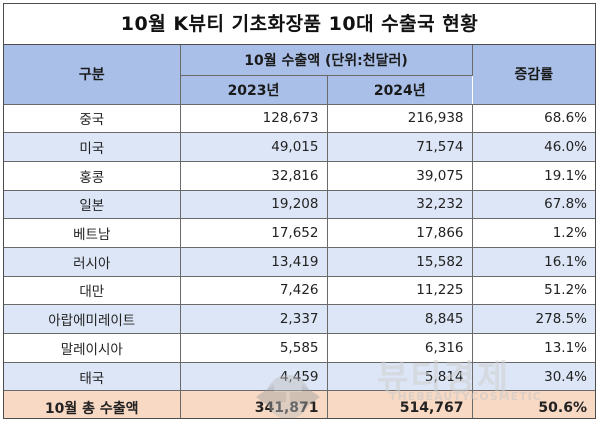 Image resolution: width=600 pixels, height=423 pixels. I want to click on country-cell: 태국, so click(92, 377).